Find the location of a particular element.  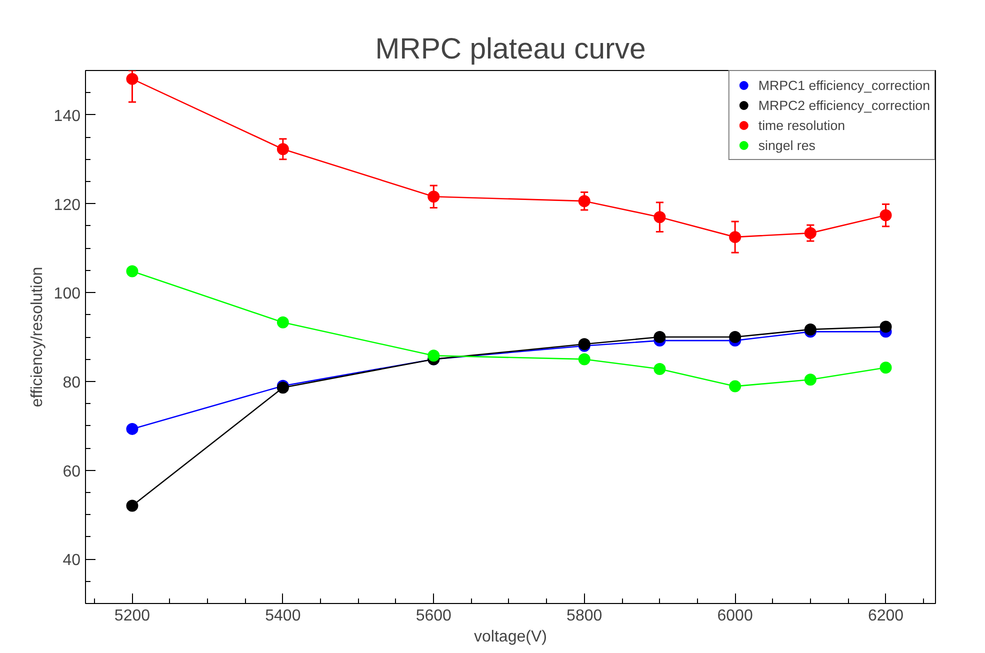

legend-label: singel res is located at coordinates (787, 145).